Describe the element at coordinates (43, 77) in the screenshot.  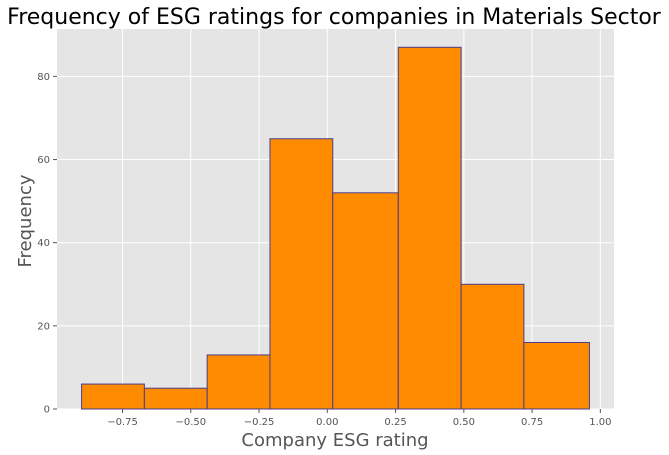
I see `y-tick-label: 80` at that location.